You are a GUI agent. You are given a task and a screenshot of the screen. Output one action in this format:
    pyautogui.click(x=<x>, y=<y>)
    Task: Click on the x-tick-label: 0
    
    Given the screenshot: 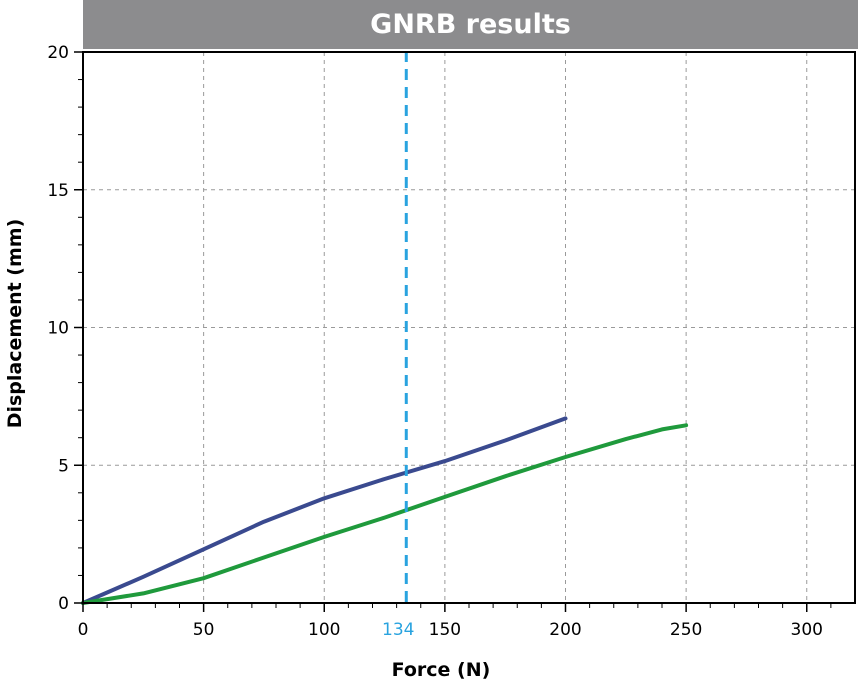 What is the action you would take?
    pyautogui.click(x=83, y=630)
    